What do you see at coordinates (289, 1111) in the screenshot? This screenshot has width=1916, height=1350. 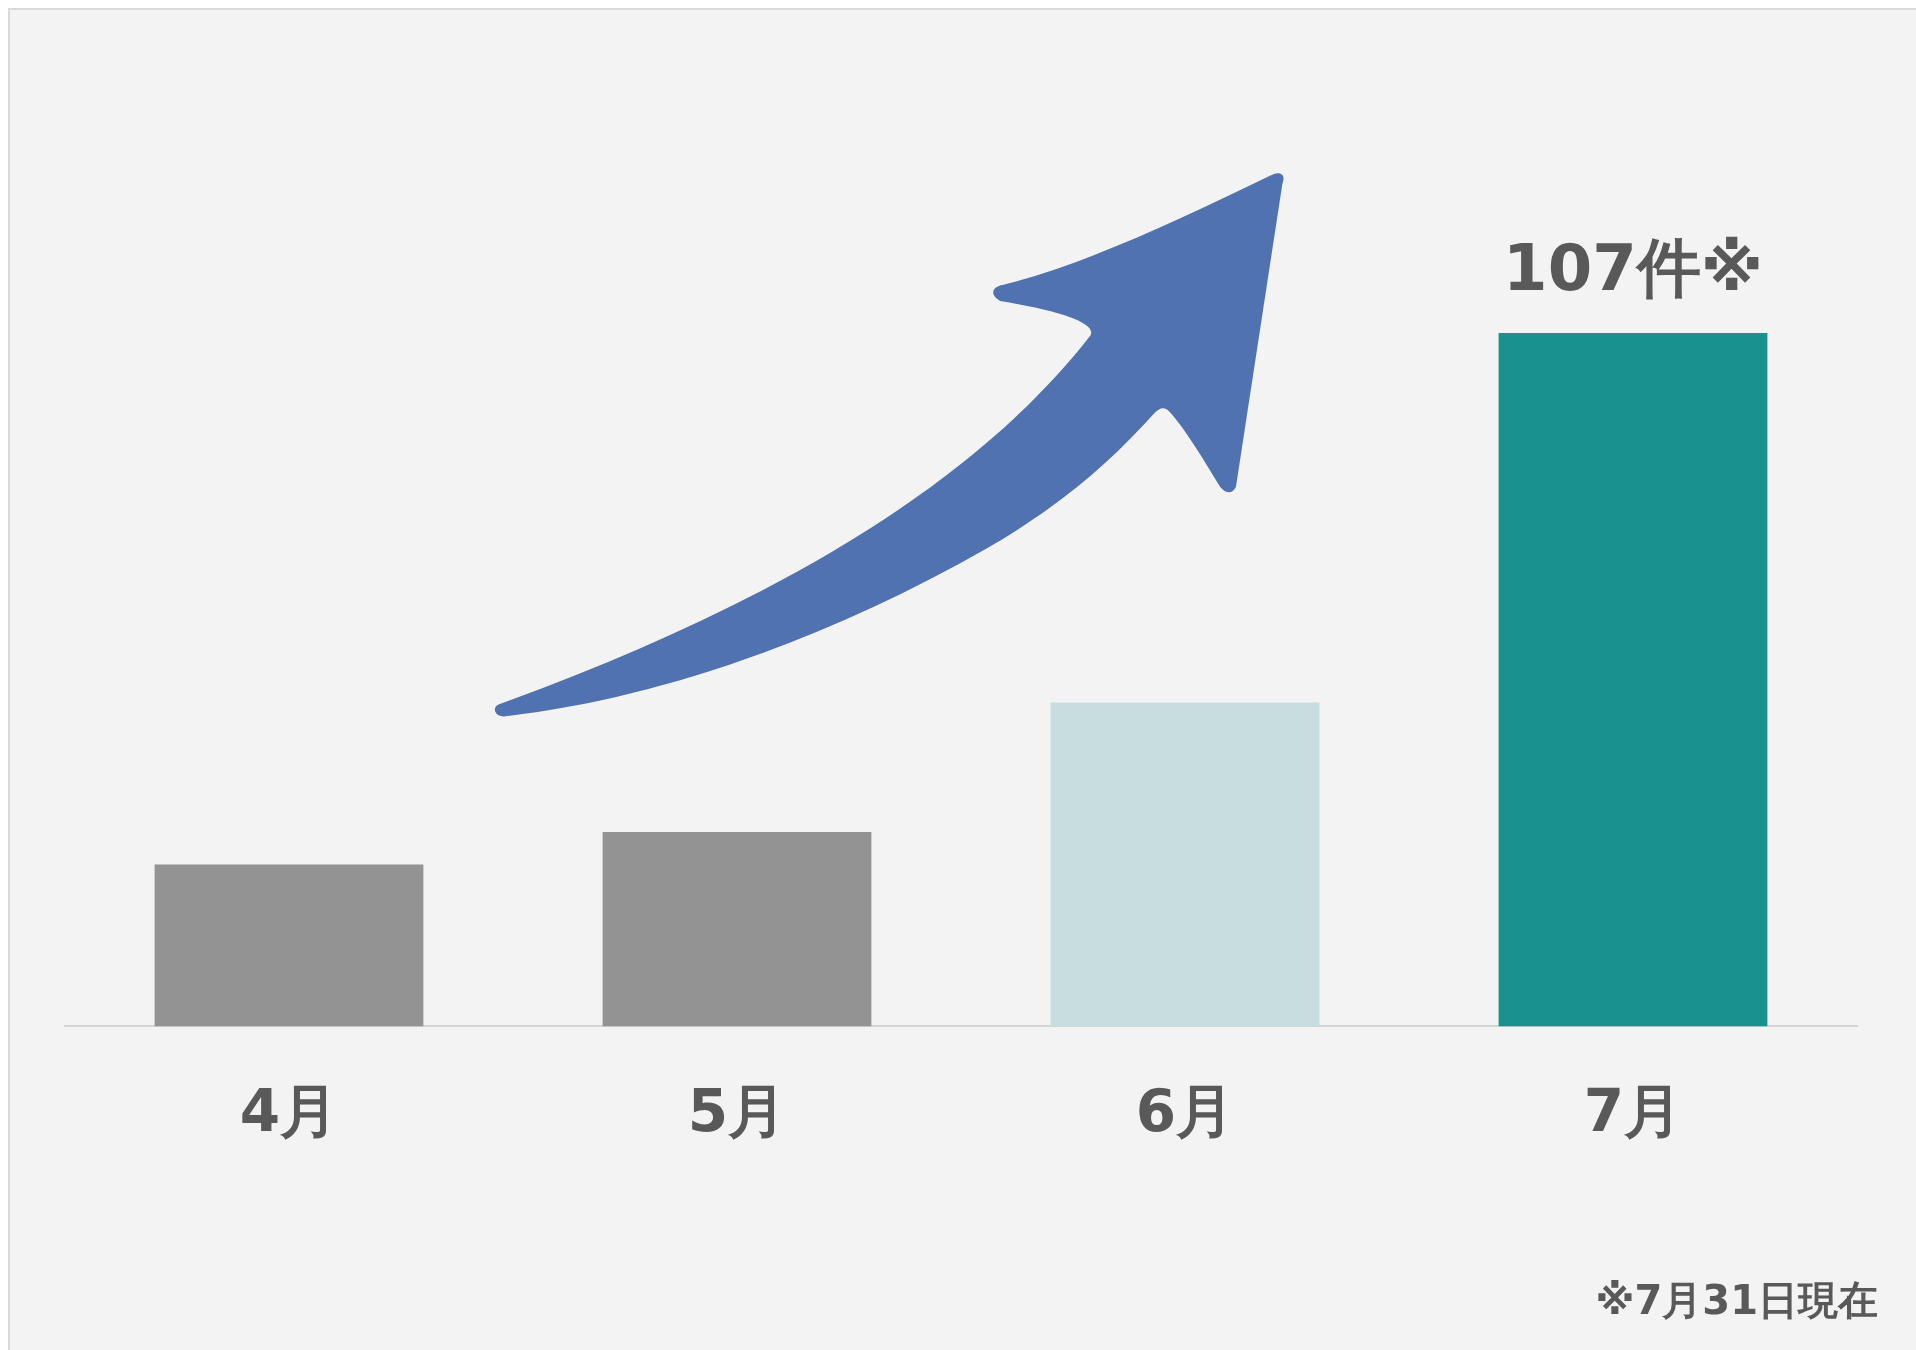 I see `x-tick-label: 4月` at bounding box center [289, 1111].